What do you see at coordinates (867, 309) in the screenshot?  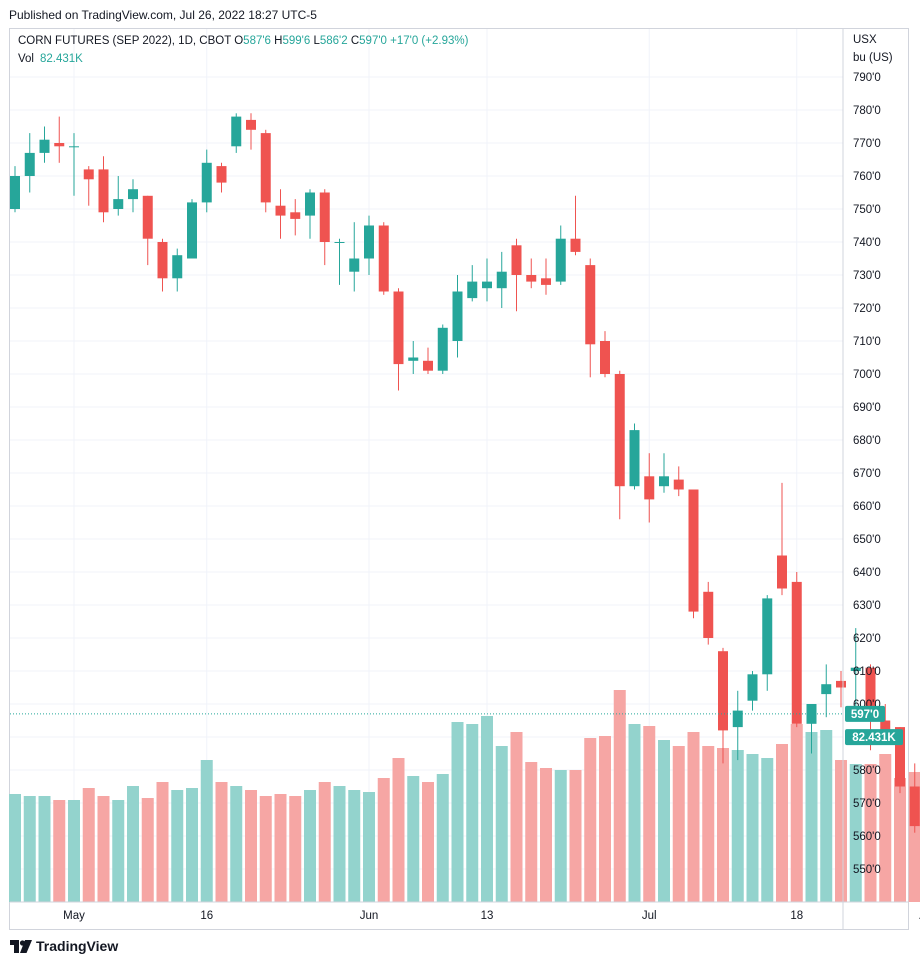 I see `y-tick-label: 720'0` at bounding box center [867, 309].